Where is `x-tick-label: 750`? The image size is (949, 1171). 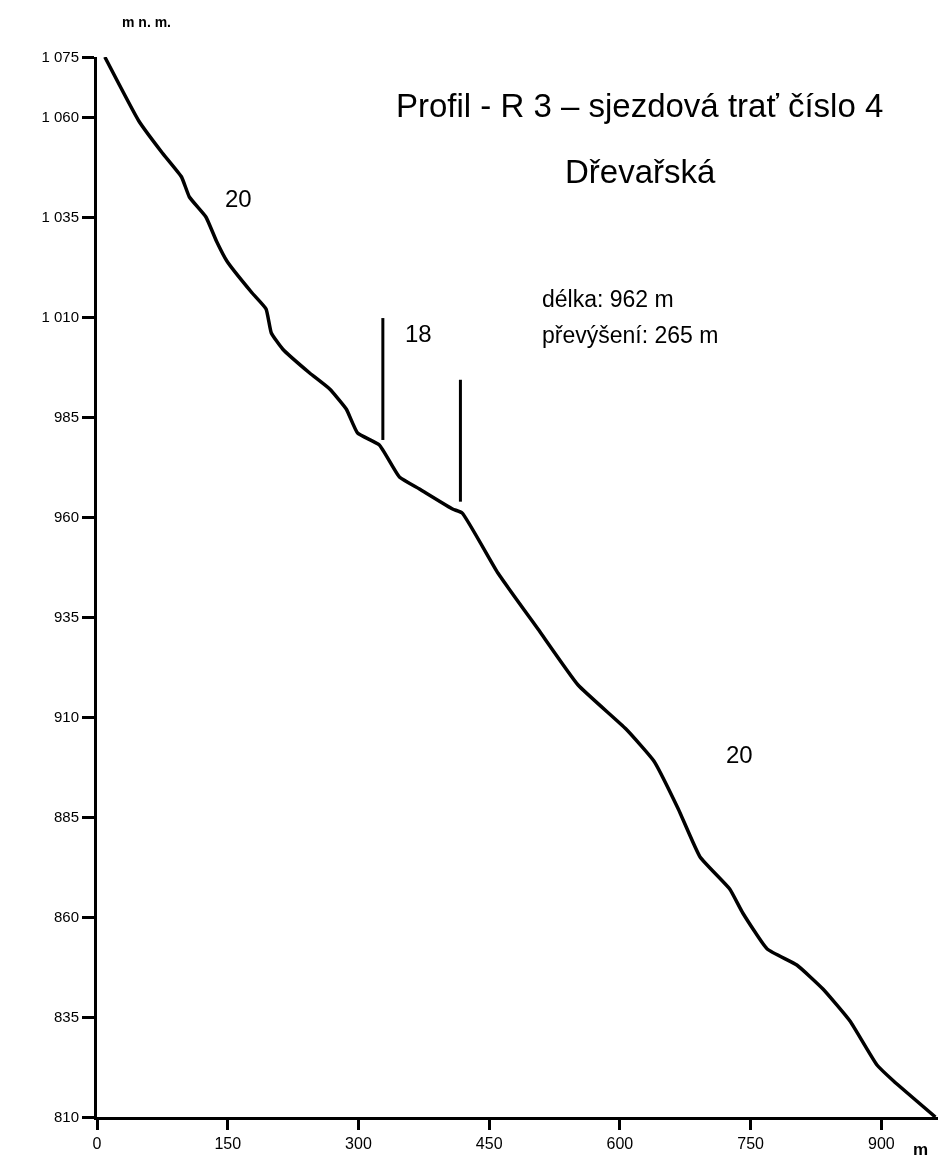
x-tick-label: 750 is located at coordinates (751, 1144).